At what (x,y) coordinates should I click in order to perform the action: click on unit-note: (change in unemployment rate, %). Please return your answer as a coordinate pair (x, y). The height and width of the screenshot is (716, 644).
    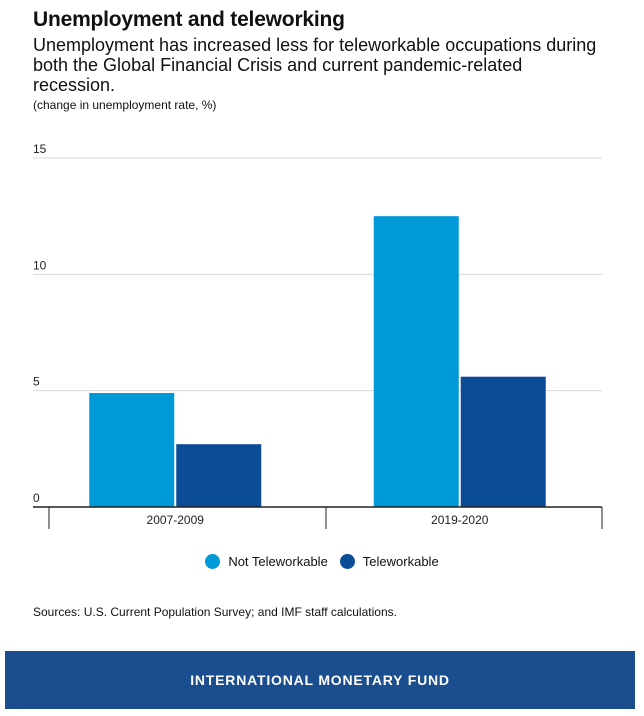
    Looking at the image, I should click on (125, 105).